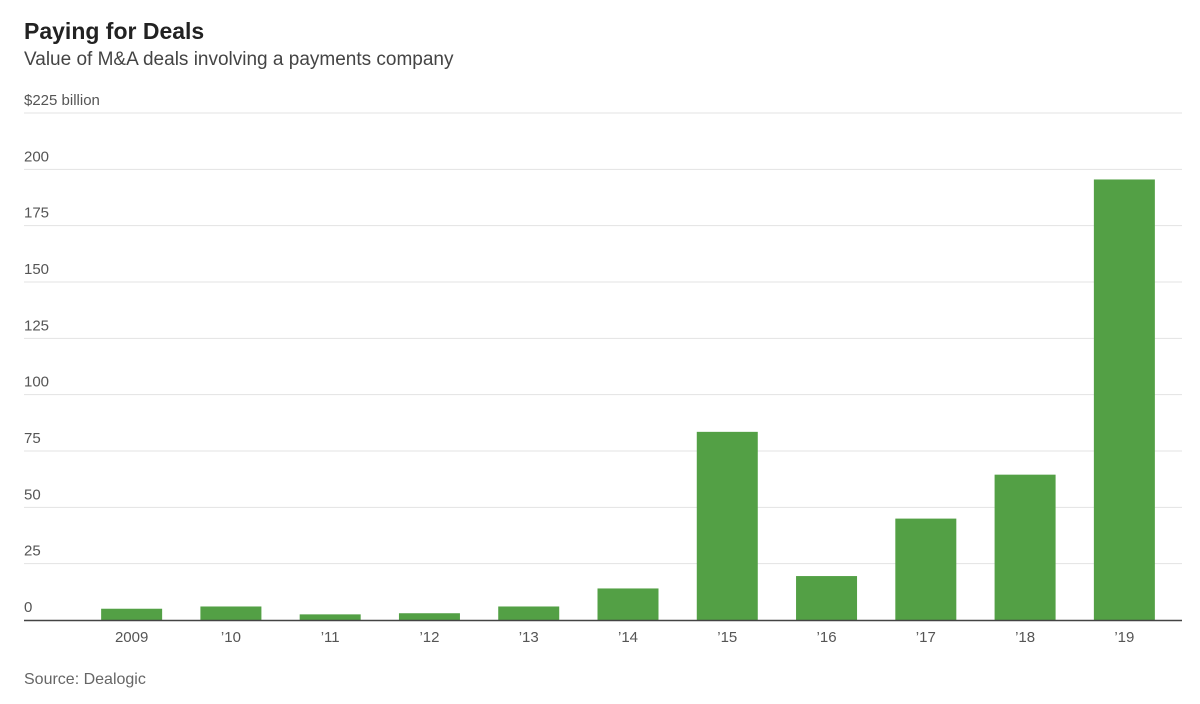 The width and height of the screenshot is (1200, 704). I want to click on x-axis-labels: 2009 ’10 ’11 ’12 ’13 ’14 ’15 ’16 ’17 ’18 ’19, so click(624, 637).